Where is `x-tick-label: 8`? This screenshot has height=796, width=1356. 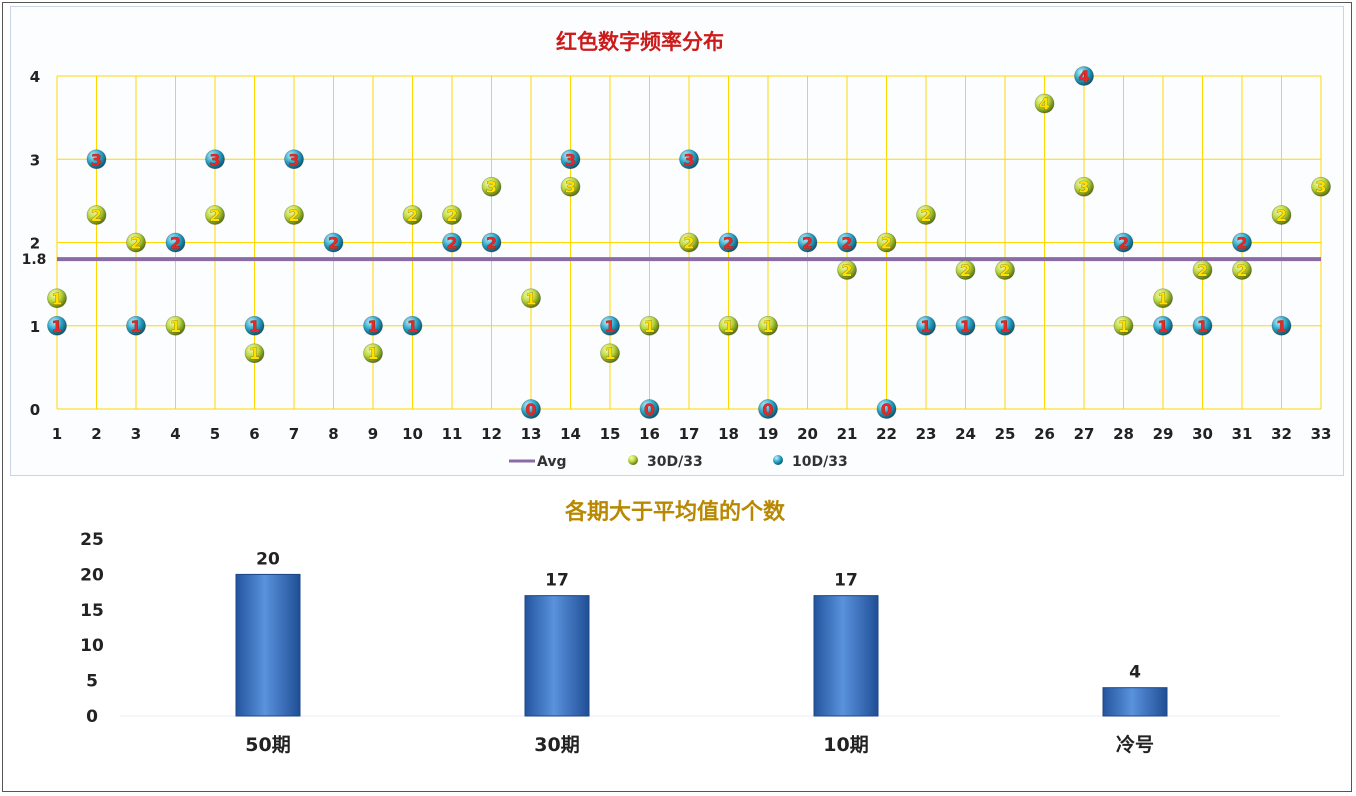 x-tick-label: 8 is located at coordinates (333, 434).